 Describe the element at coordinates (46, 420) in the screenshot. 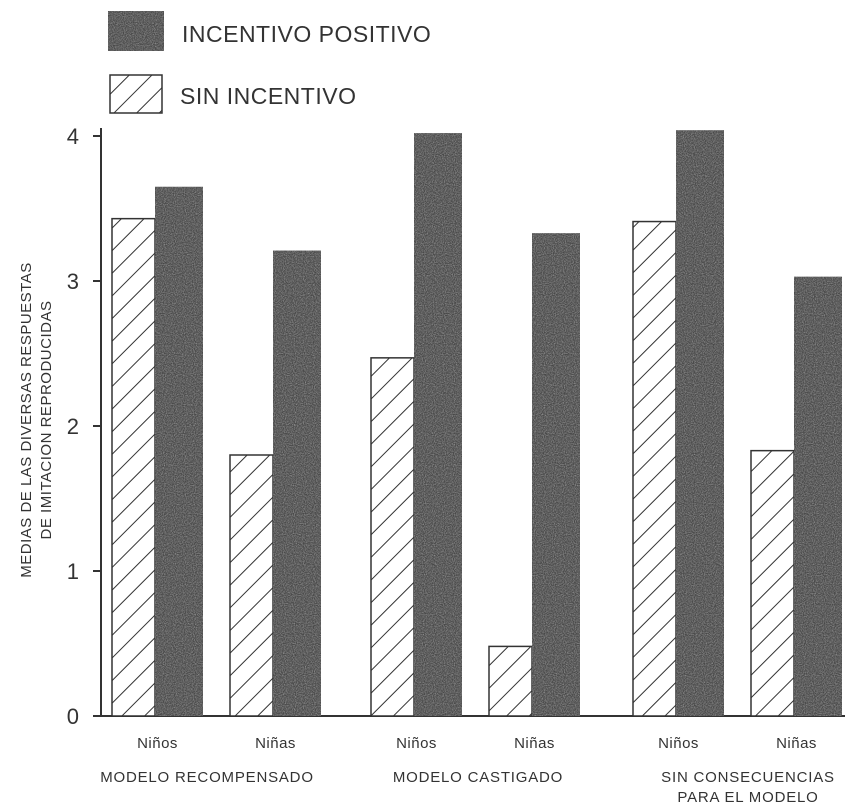

I see `y-axis-title-line-2: DE IMITACION REPRODUCIDAS` at that location.